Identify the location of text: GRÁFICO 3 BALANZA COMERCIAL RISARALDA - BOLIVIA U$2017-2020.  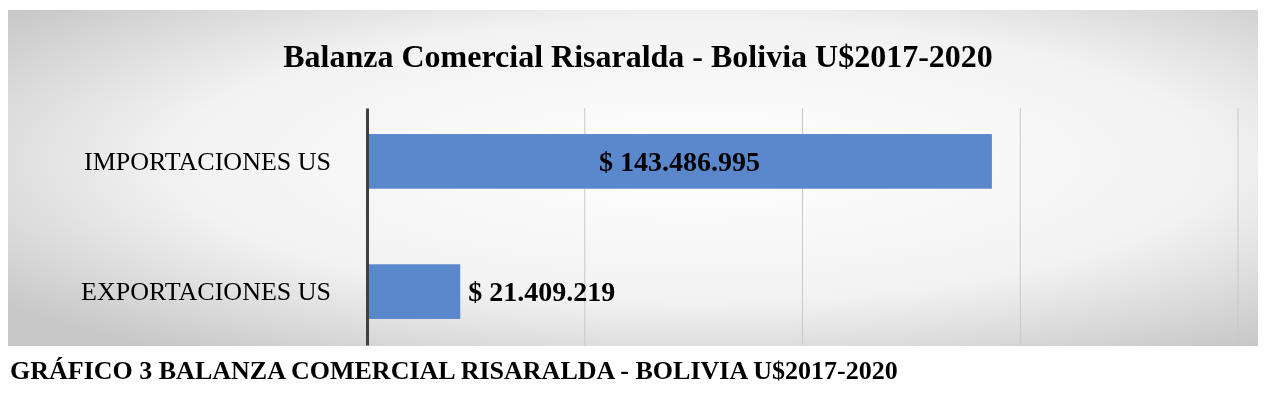
(454, 370).